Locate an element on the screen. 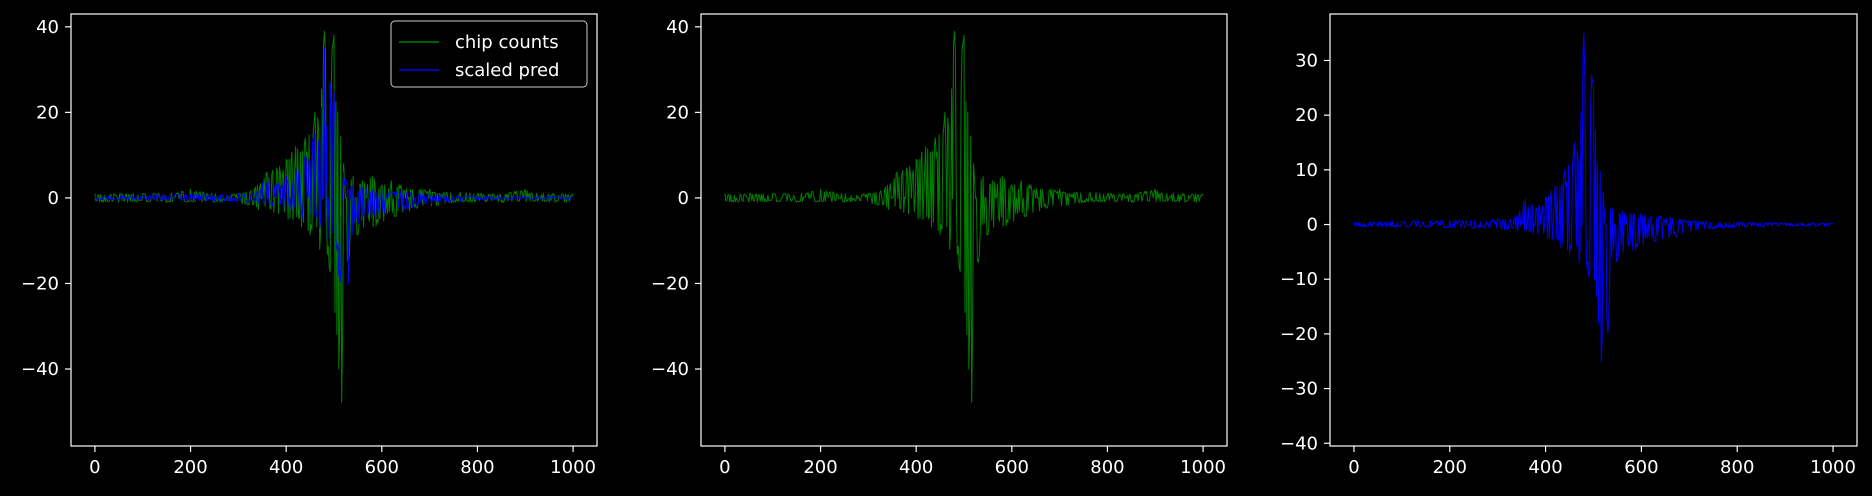 The height and width of the screenshot is (496, 1872). y-tick-label: −30 is located at coordinates (1299, 389).